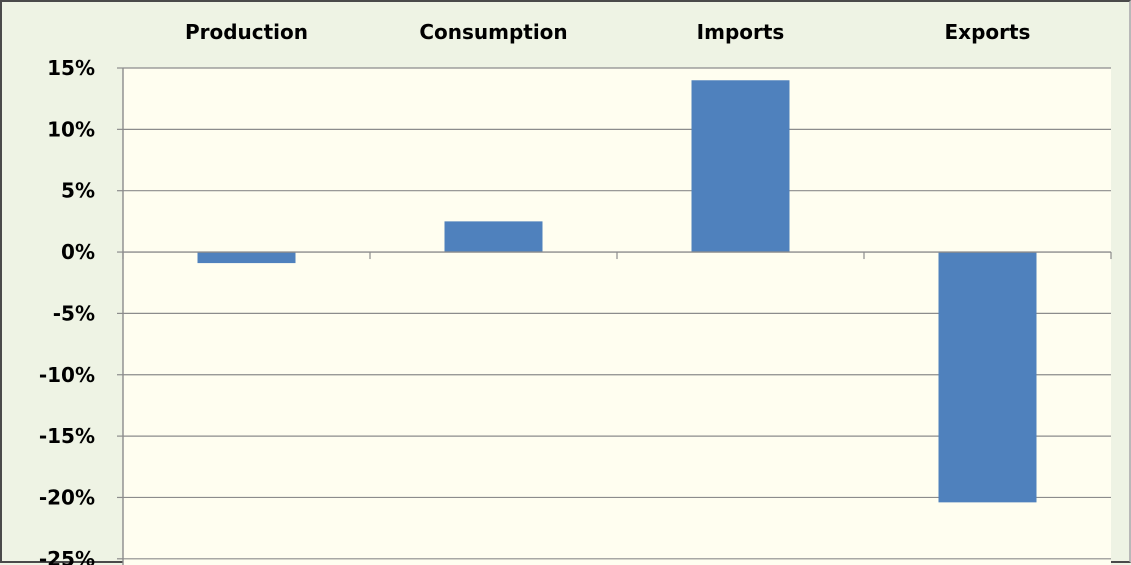 The width and height of the screenshot is (1131, 565). What do you see at coordinates (78, 252) in the screenshot?
I see `y-tick-label: 0%` at bounding box center [78, 252].